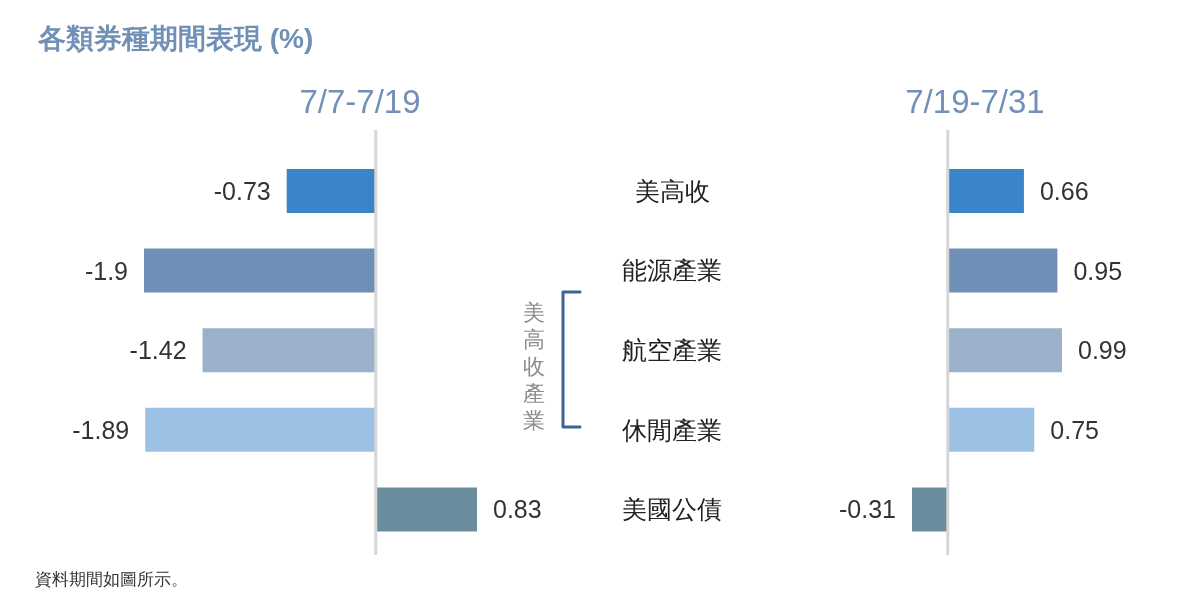 This screenshot has width=1180, height=615. I want to click on data-label: -0.73, so click(242, 191).